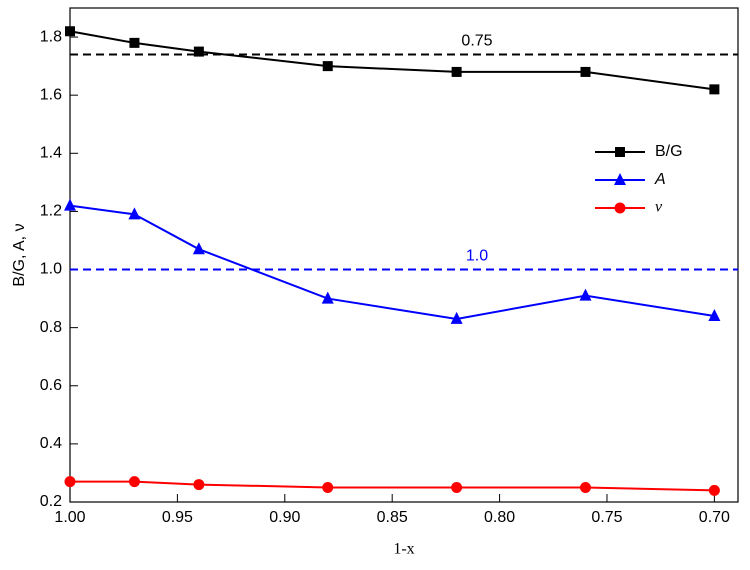  I want to click on y-tick-label: 1.6, so click(51, 94).